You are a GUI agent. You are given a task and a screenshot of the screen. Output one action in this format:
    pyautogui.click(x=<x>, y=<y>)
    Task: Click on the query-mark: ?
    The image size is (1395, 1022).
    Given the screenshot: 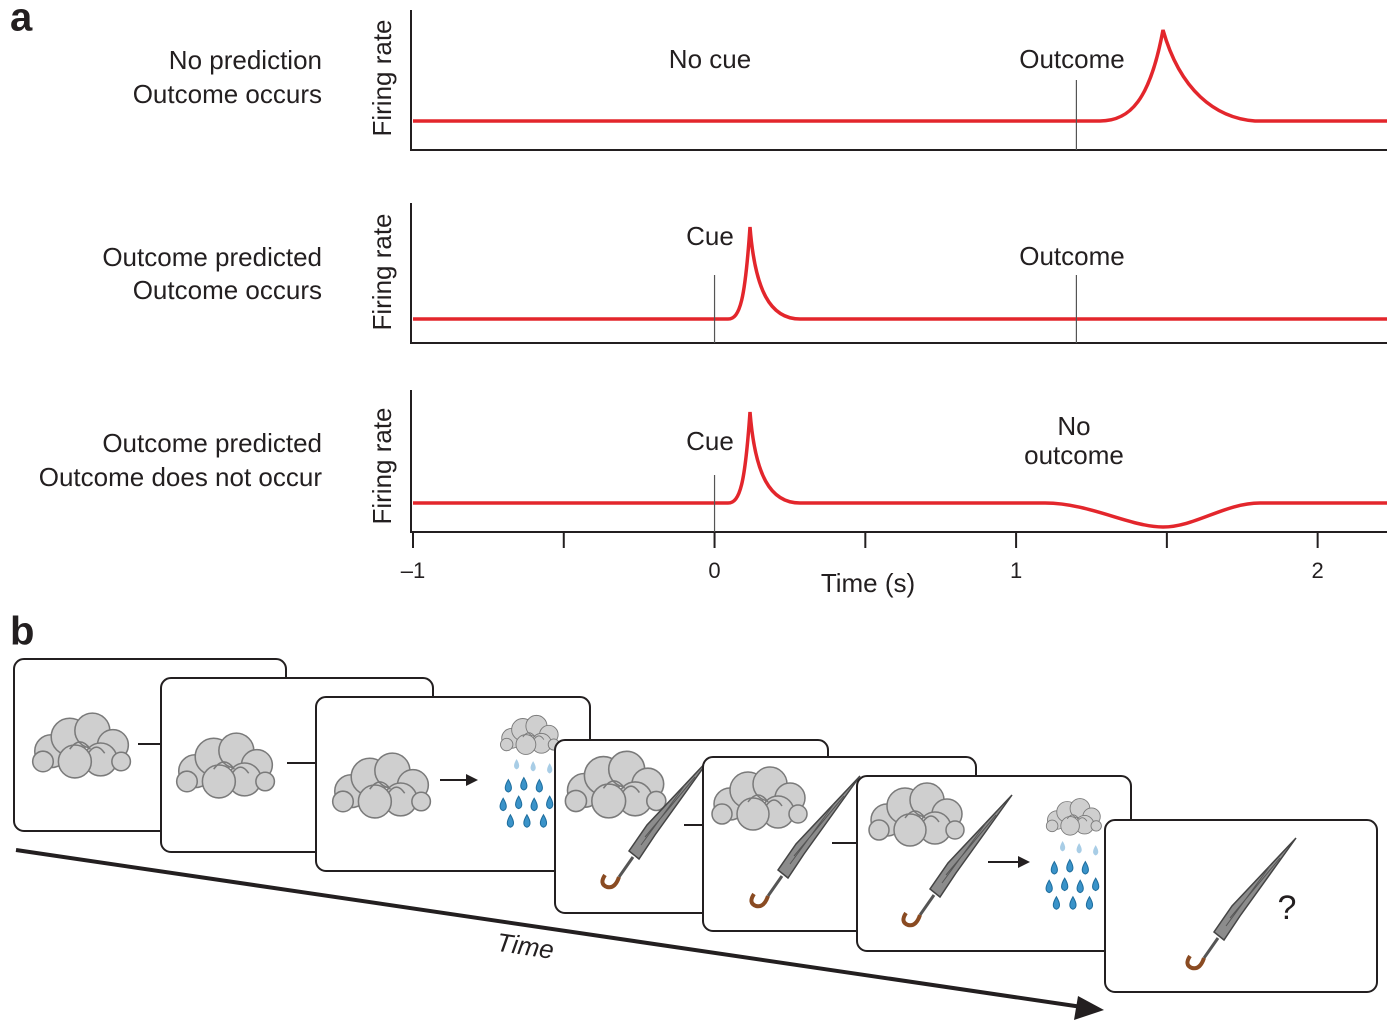 What is the action you would take?
    pyautogui.click(x=1287, y=908)
    